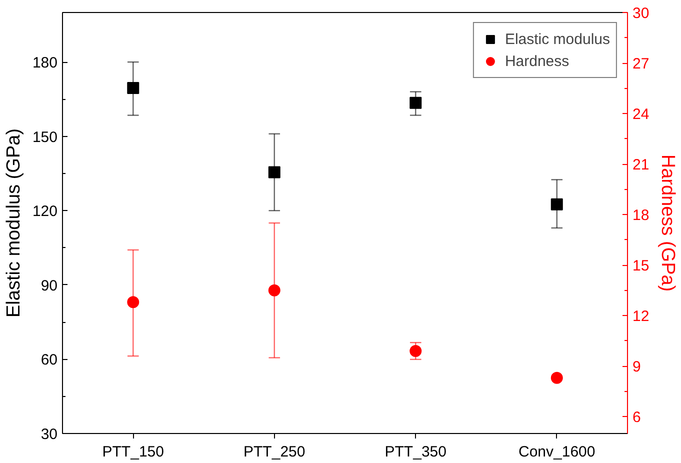  I want to click on y2-axis-title: Hardness (GPa), so click(667, 223).